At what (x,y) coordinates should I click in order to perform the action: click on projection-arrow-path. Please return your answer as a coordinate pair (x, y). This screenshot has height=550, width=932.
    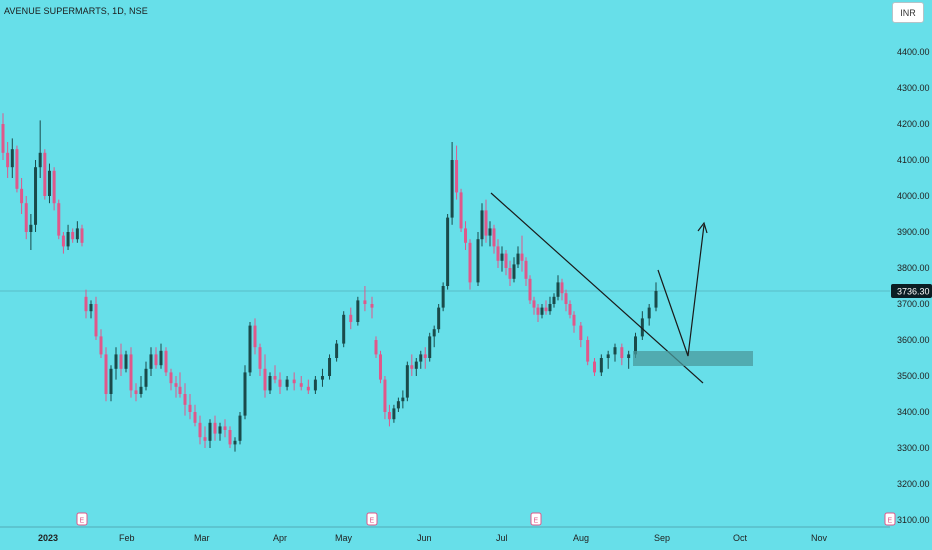
    Looking at the image, I should click on (681, 290).